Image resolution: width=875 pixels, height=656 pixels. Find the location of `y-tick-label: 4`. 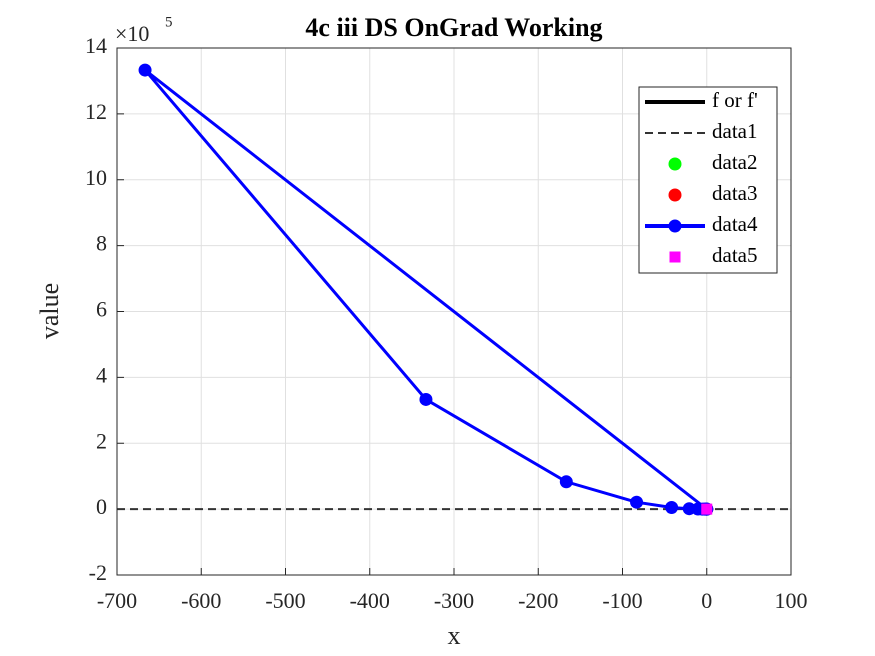

y-tick-label: 4 is located at coordinates (101, 374).